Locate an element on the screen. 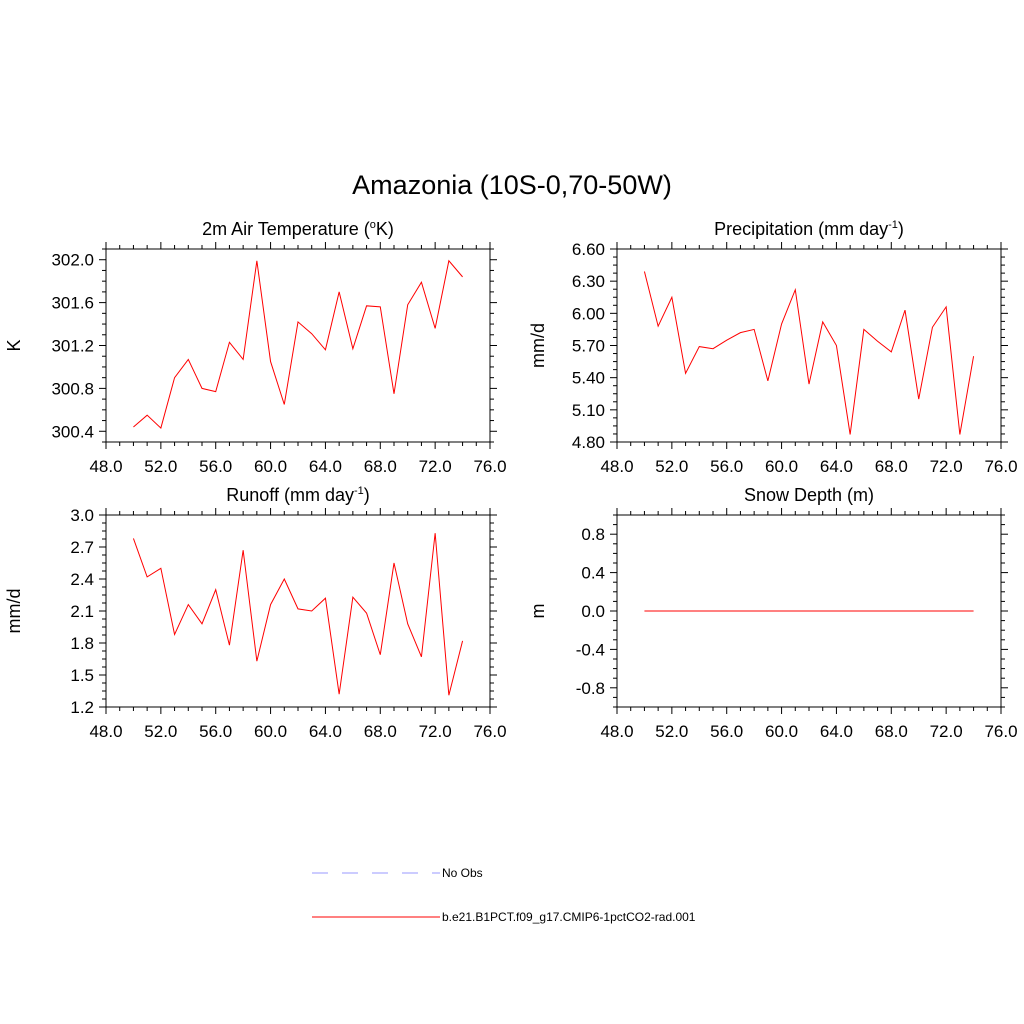  panel-title: Precipitation (mm day-1) is located at coordinates (809, 229).